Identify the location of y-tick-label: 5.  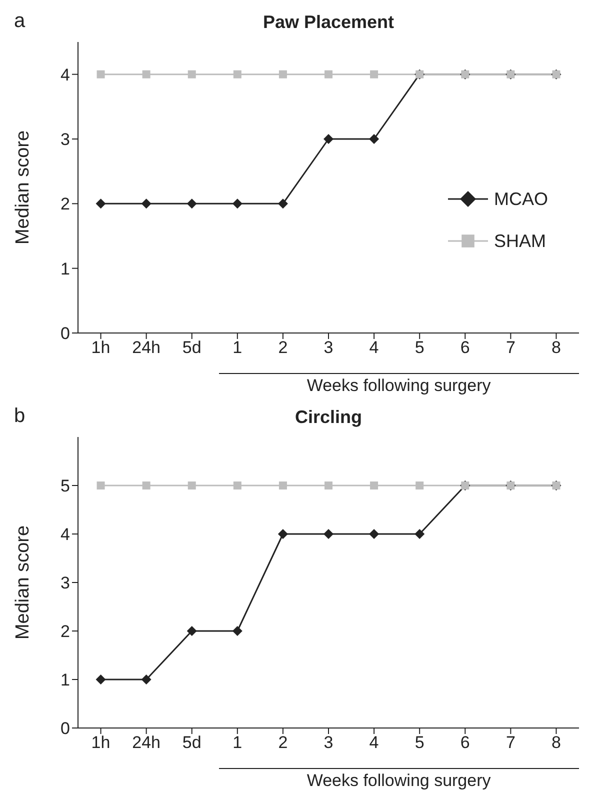
(65, 486).